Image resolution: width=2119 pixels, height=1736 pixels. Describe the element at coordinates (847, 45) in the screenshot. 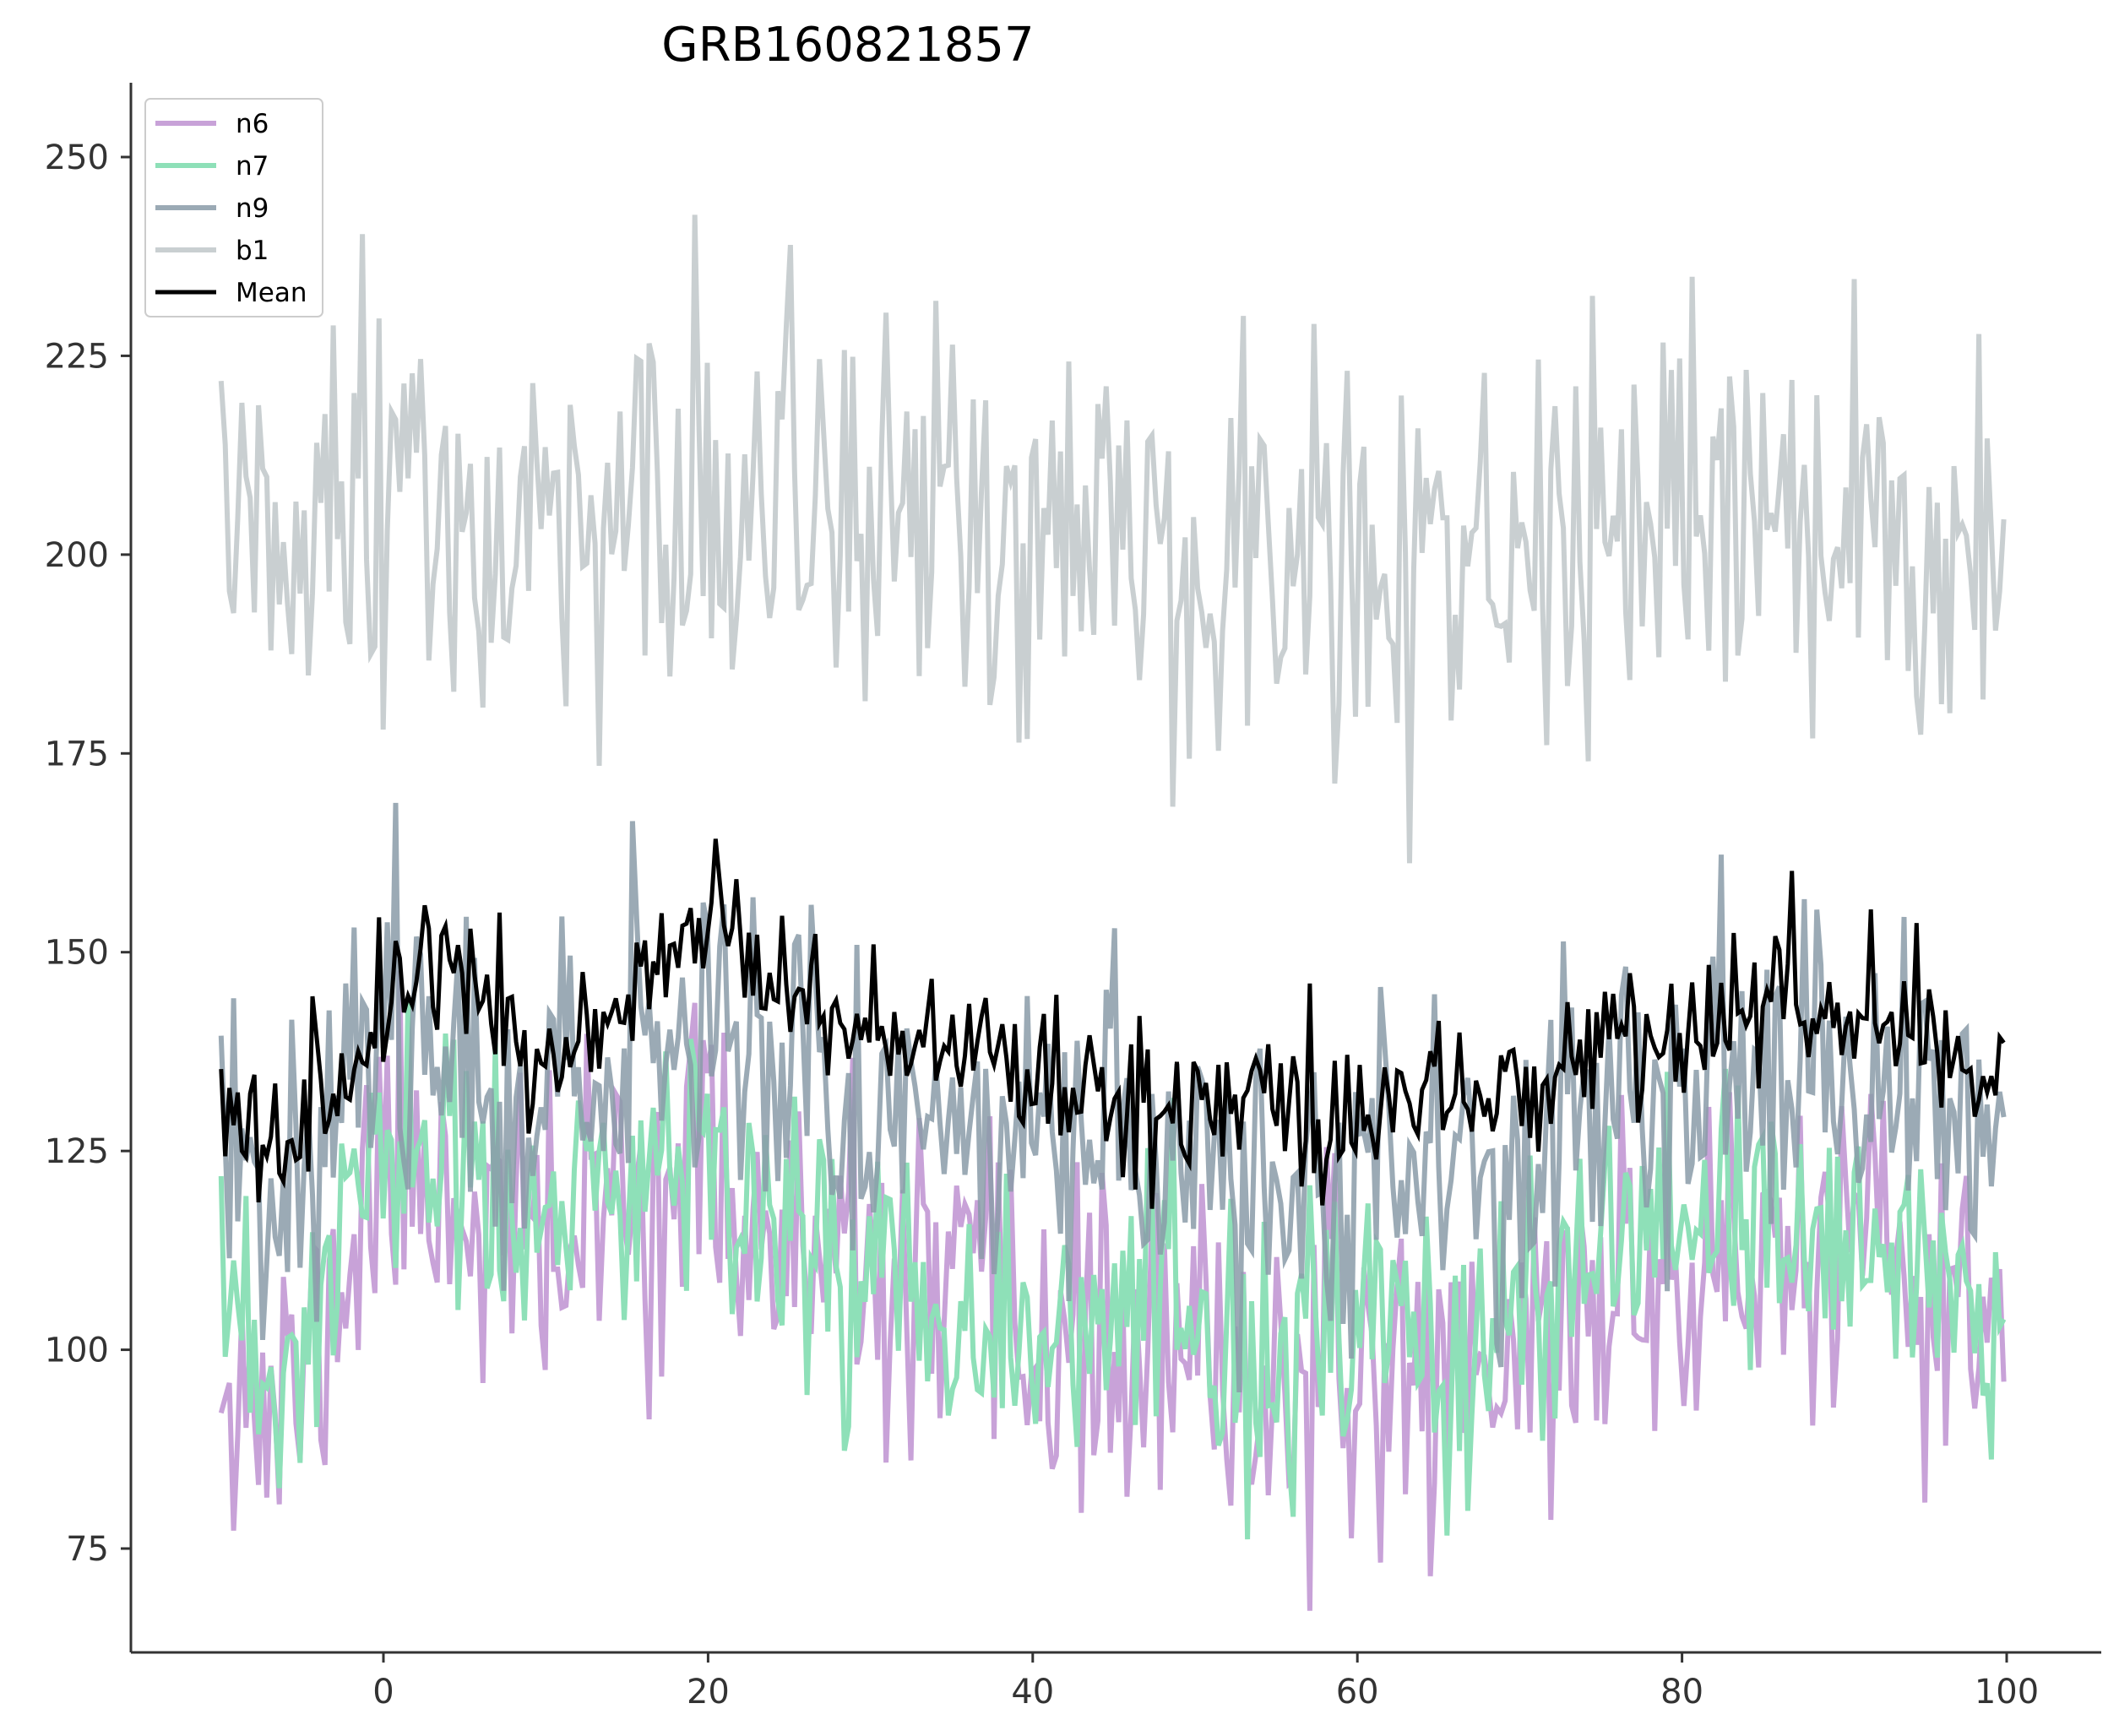

I see `chart-title: GRB160821857` at that location.